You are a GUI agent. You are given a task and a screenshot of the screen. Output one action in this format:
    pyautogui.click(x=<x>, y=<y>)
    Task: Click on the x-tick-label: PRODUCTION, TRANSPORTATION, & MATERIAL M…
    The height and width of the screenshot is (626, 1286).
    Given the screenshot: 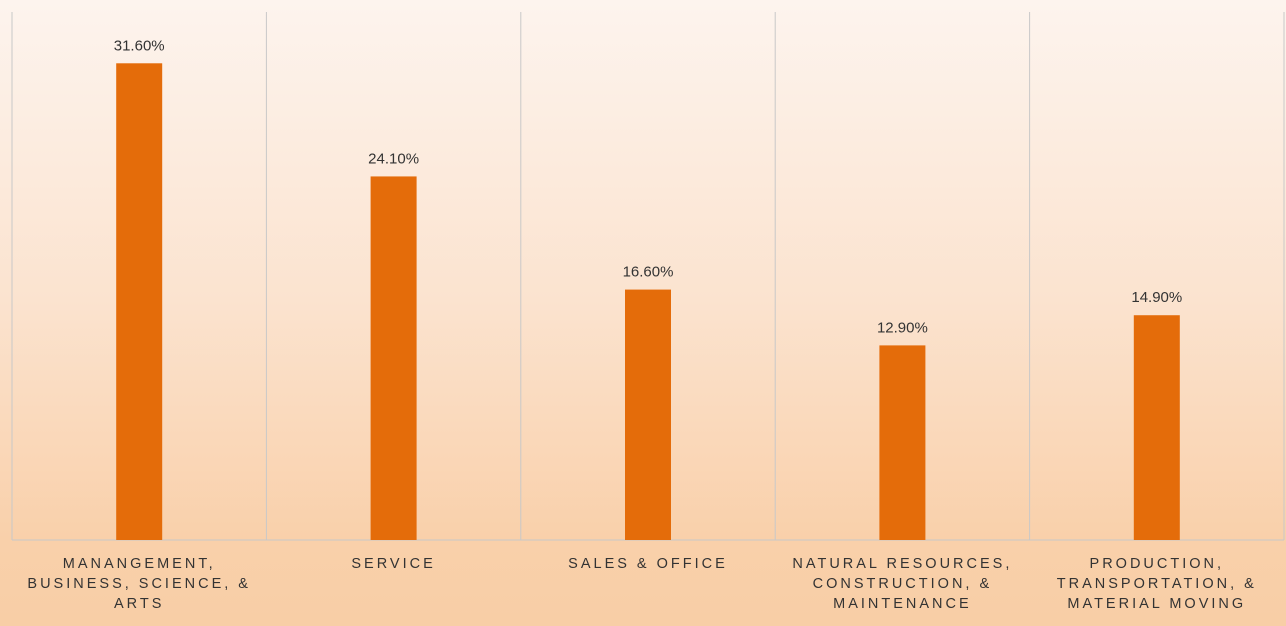 What is the action you would take?
    pyautogui.click(x=1156, y=584)
    